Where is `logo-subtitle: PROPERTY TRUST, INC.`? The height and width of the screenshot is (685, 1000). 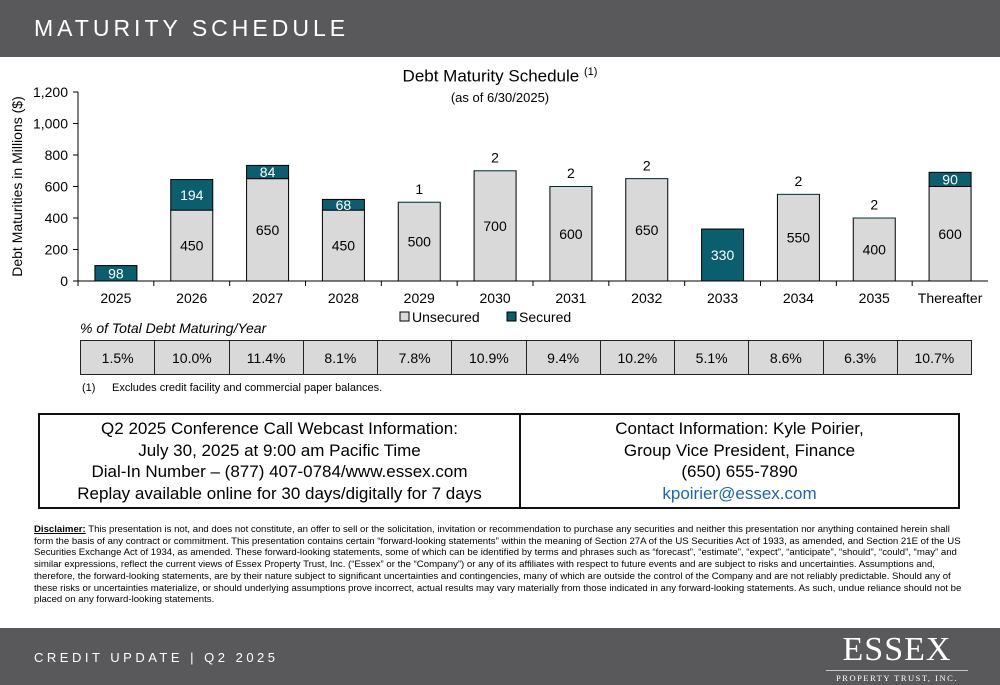 logo-subtitle: PROPERTY TRUST, INC. is located at coordinates (897, 678).